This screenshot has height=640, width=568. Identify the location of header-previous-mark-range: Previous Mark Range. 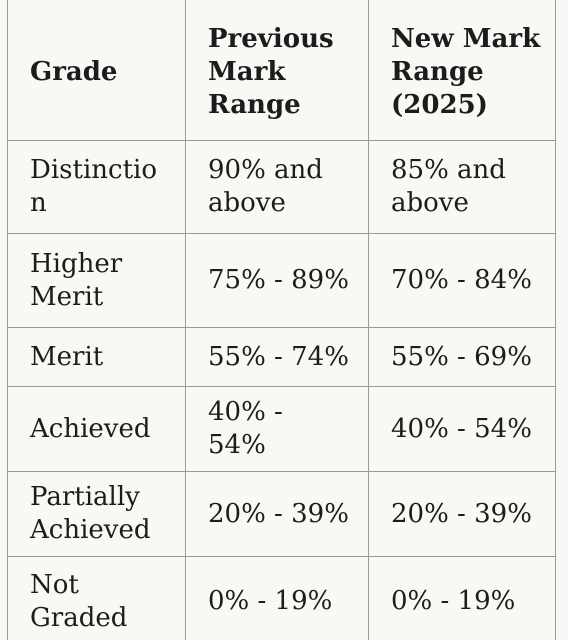
(277, 70).